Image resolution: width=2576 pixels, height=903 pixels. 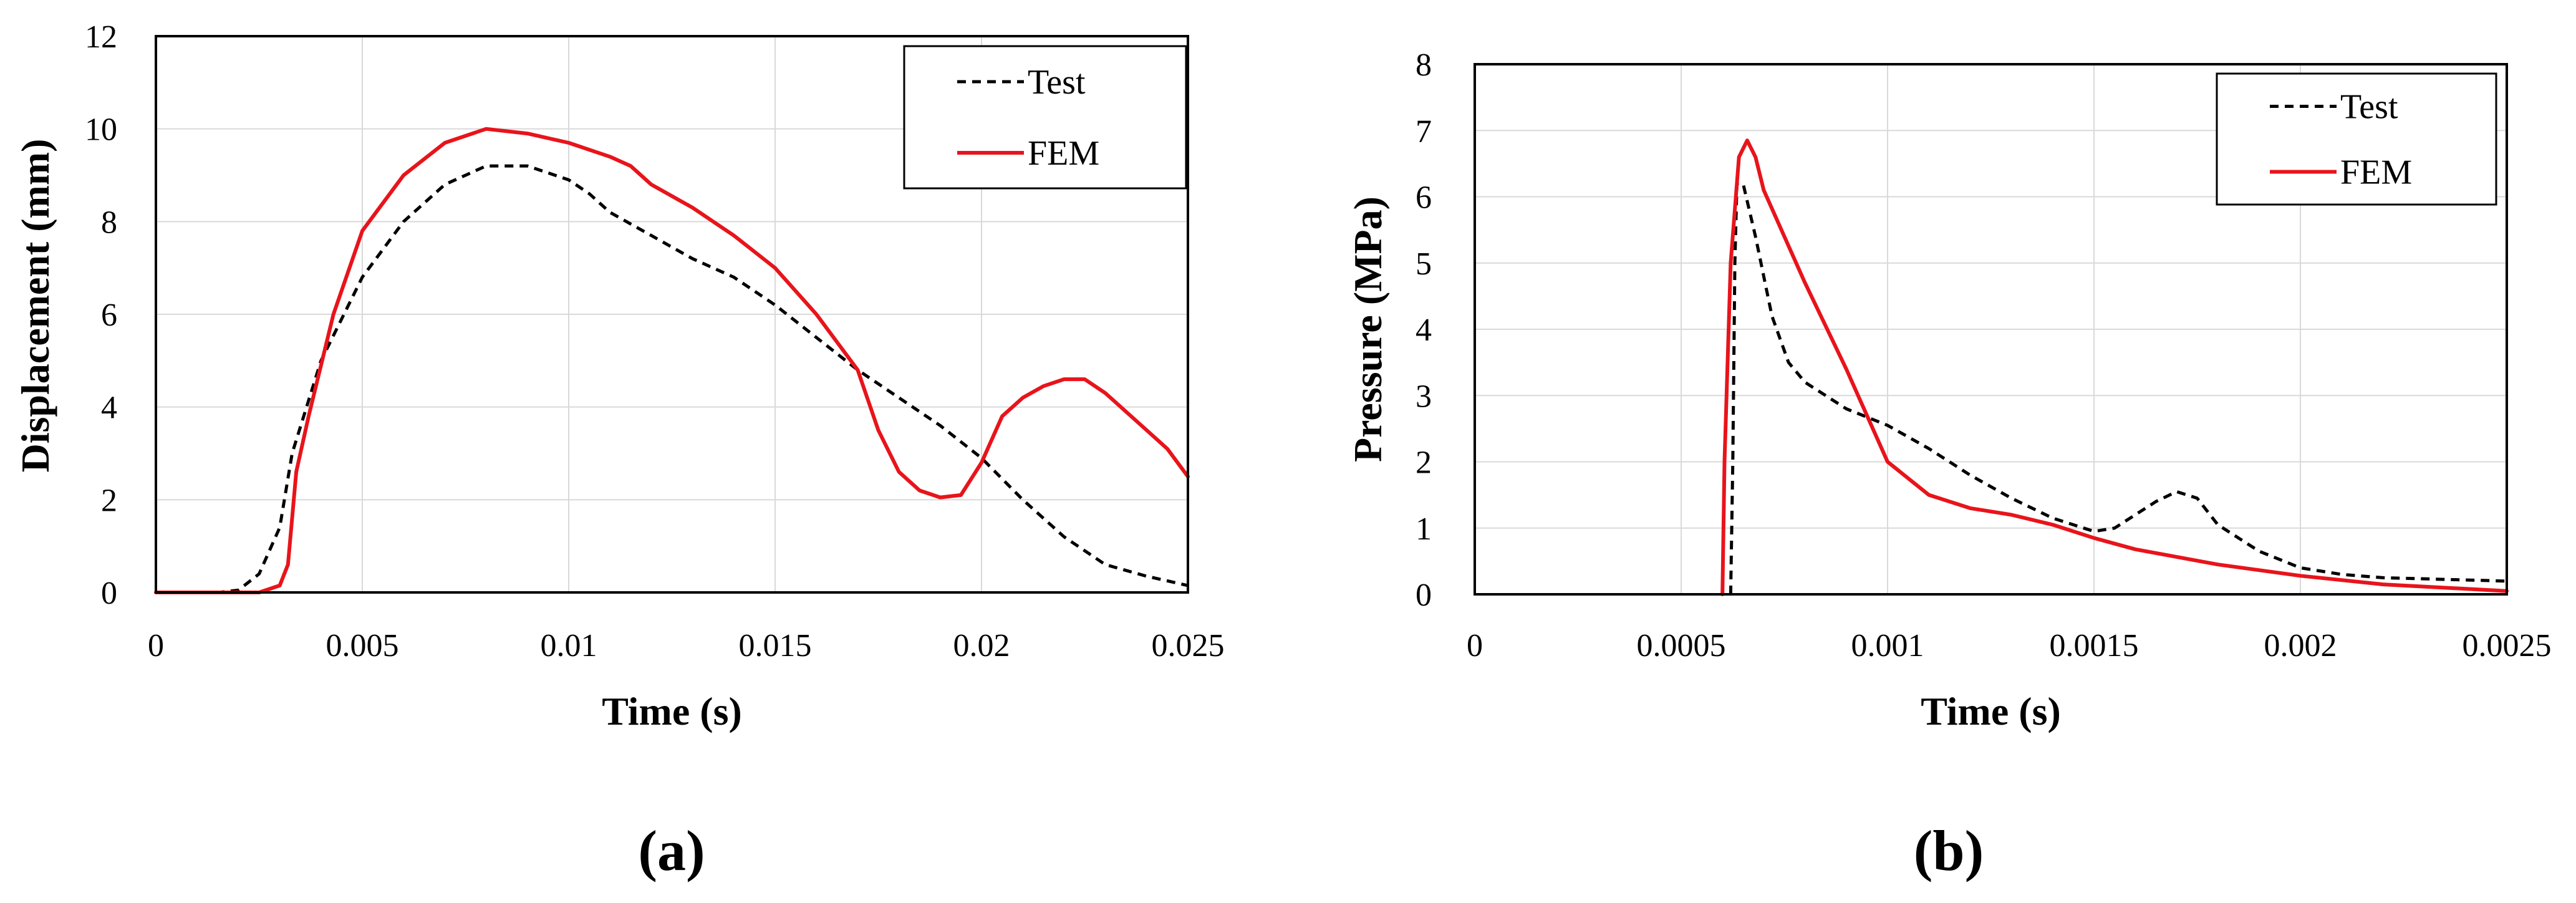 What do you see at coordinates (1681, 646) in the screenshot?
I see `x-tick-label: 0.0005` at bounding box center [1681, 646].